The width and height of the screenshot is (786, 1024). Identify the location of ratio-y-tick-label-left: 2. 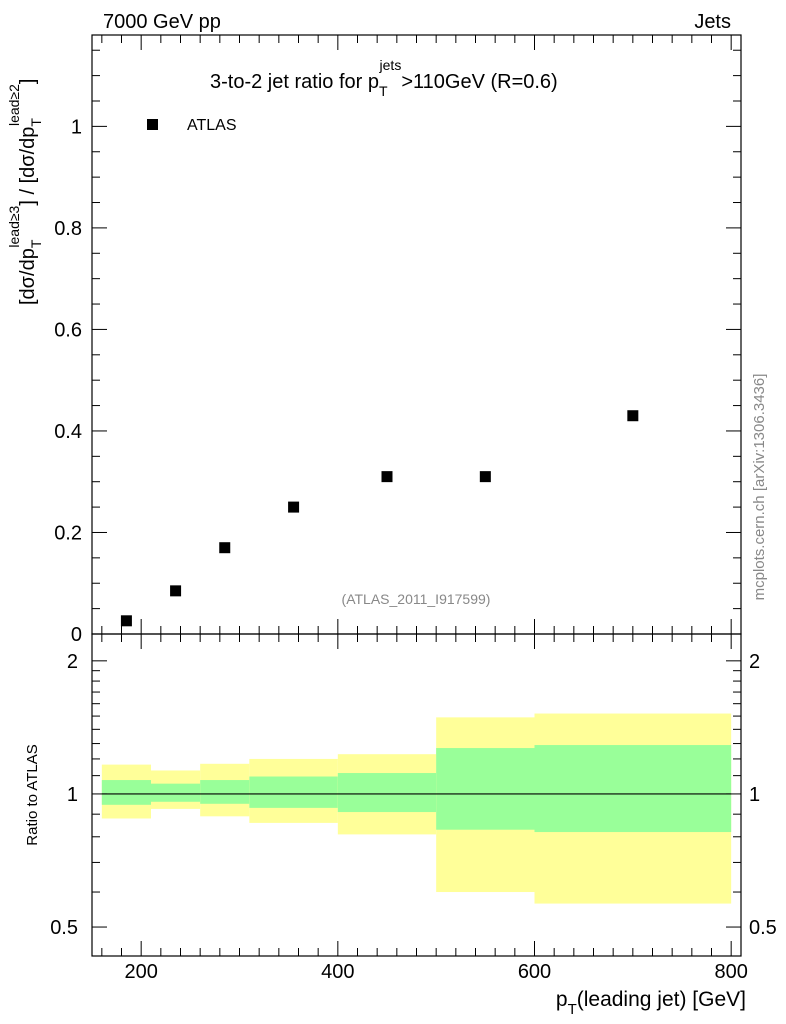
(72, 662).